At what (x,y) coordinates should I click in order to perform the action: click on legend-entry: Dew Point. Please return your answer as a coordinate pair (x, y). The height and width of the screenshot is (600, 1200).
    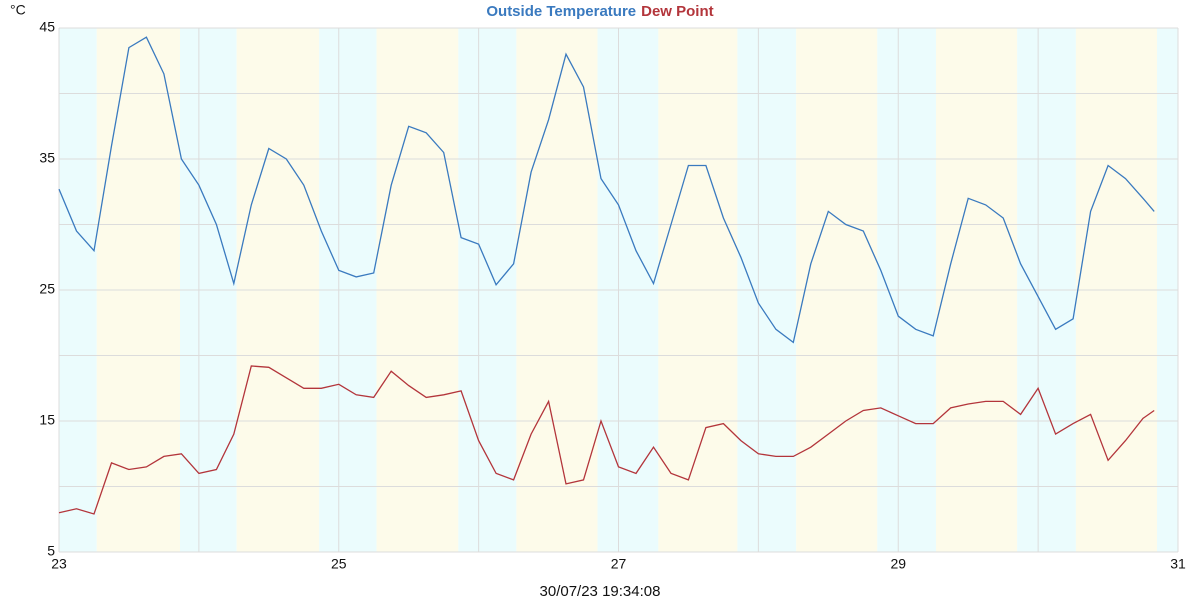
    Looking at the image, I should click on (677, 11).